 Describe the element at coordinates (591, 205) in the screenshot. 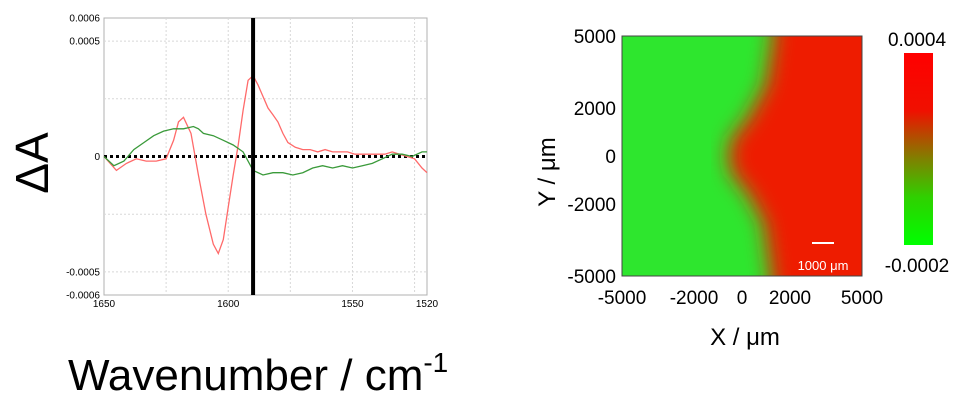

I see `heatmap-y-tick-label: -2000` at that location.